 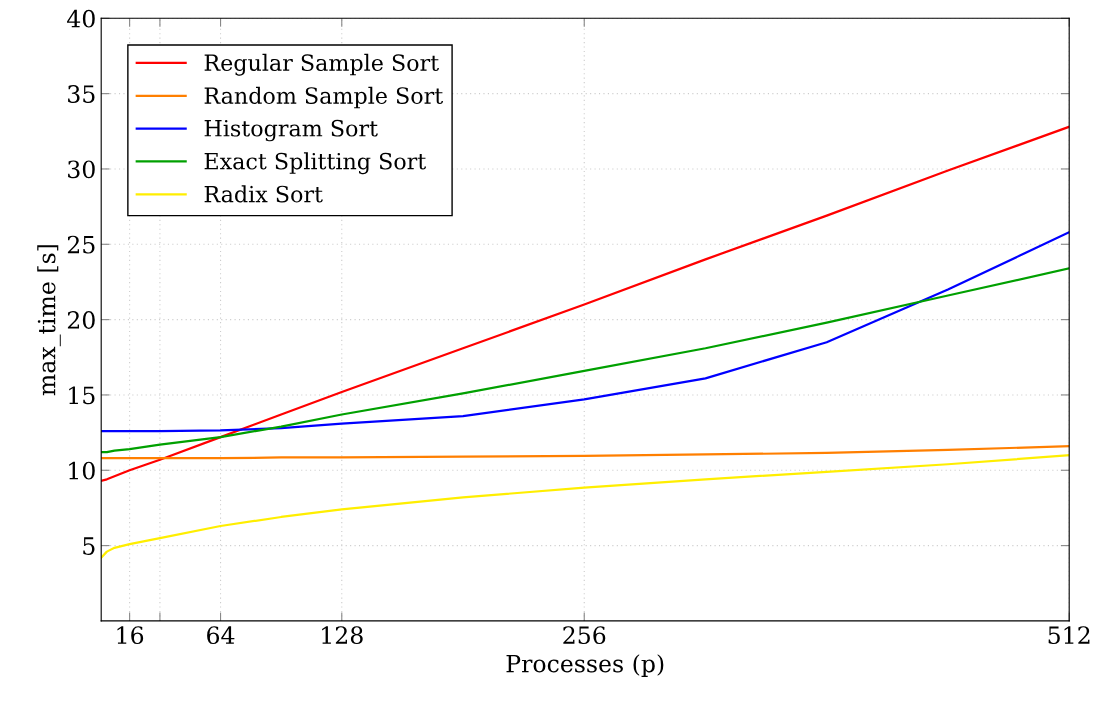 What do you see at coordinates (321, 64) in the screenshot?
I see `legend-label: Regular Sample Sort` at bounding box center [321, 64].